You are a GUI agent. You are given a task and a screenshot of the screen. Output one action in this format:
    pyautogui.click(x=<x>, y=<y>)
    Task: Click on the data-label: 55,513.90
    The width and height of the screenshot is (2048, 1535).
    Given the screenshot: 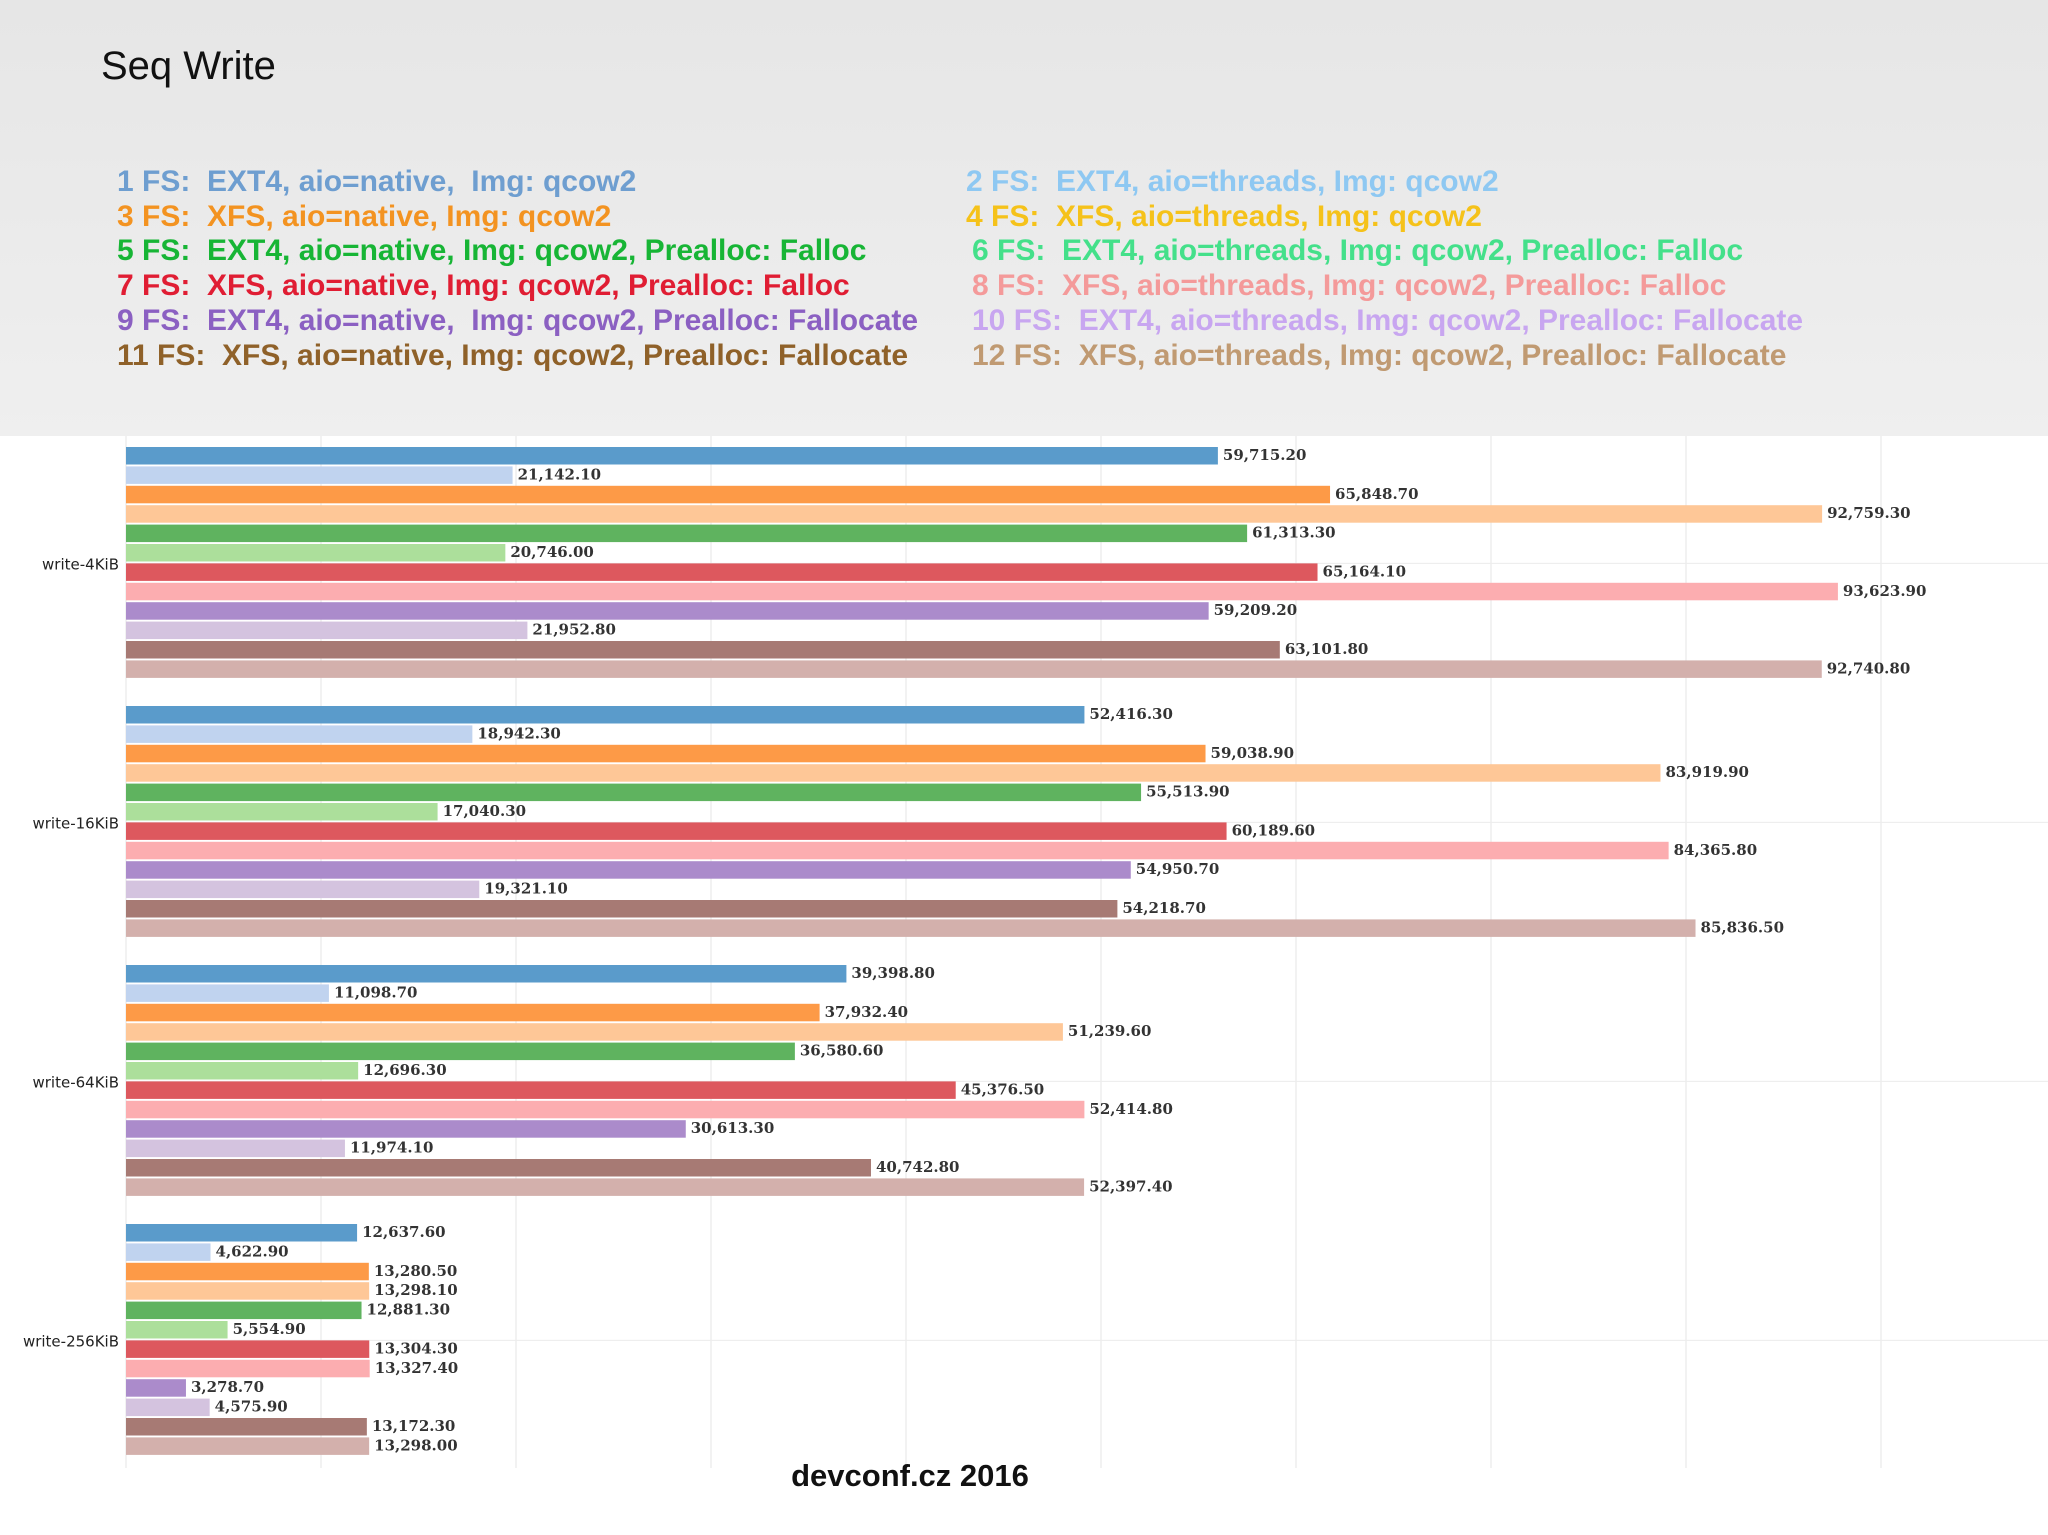 What is the action you would take?
    pyautogui.click(x=1188, y=792)
    